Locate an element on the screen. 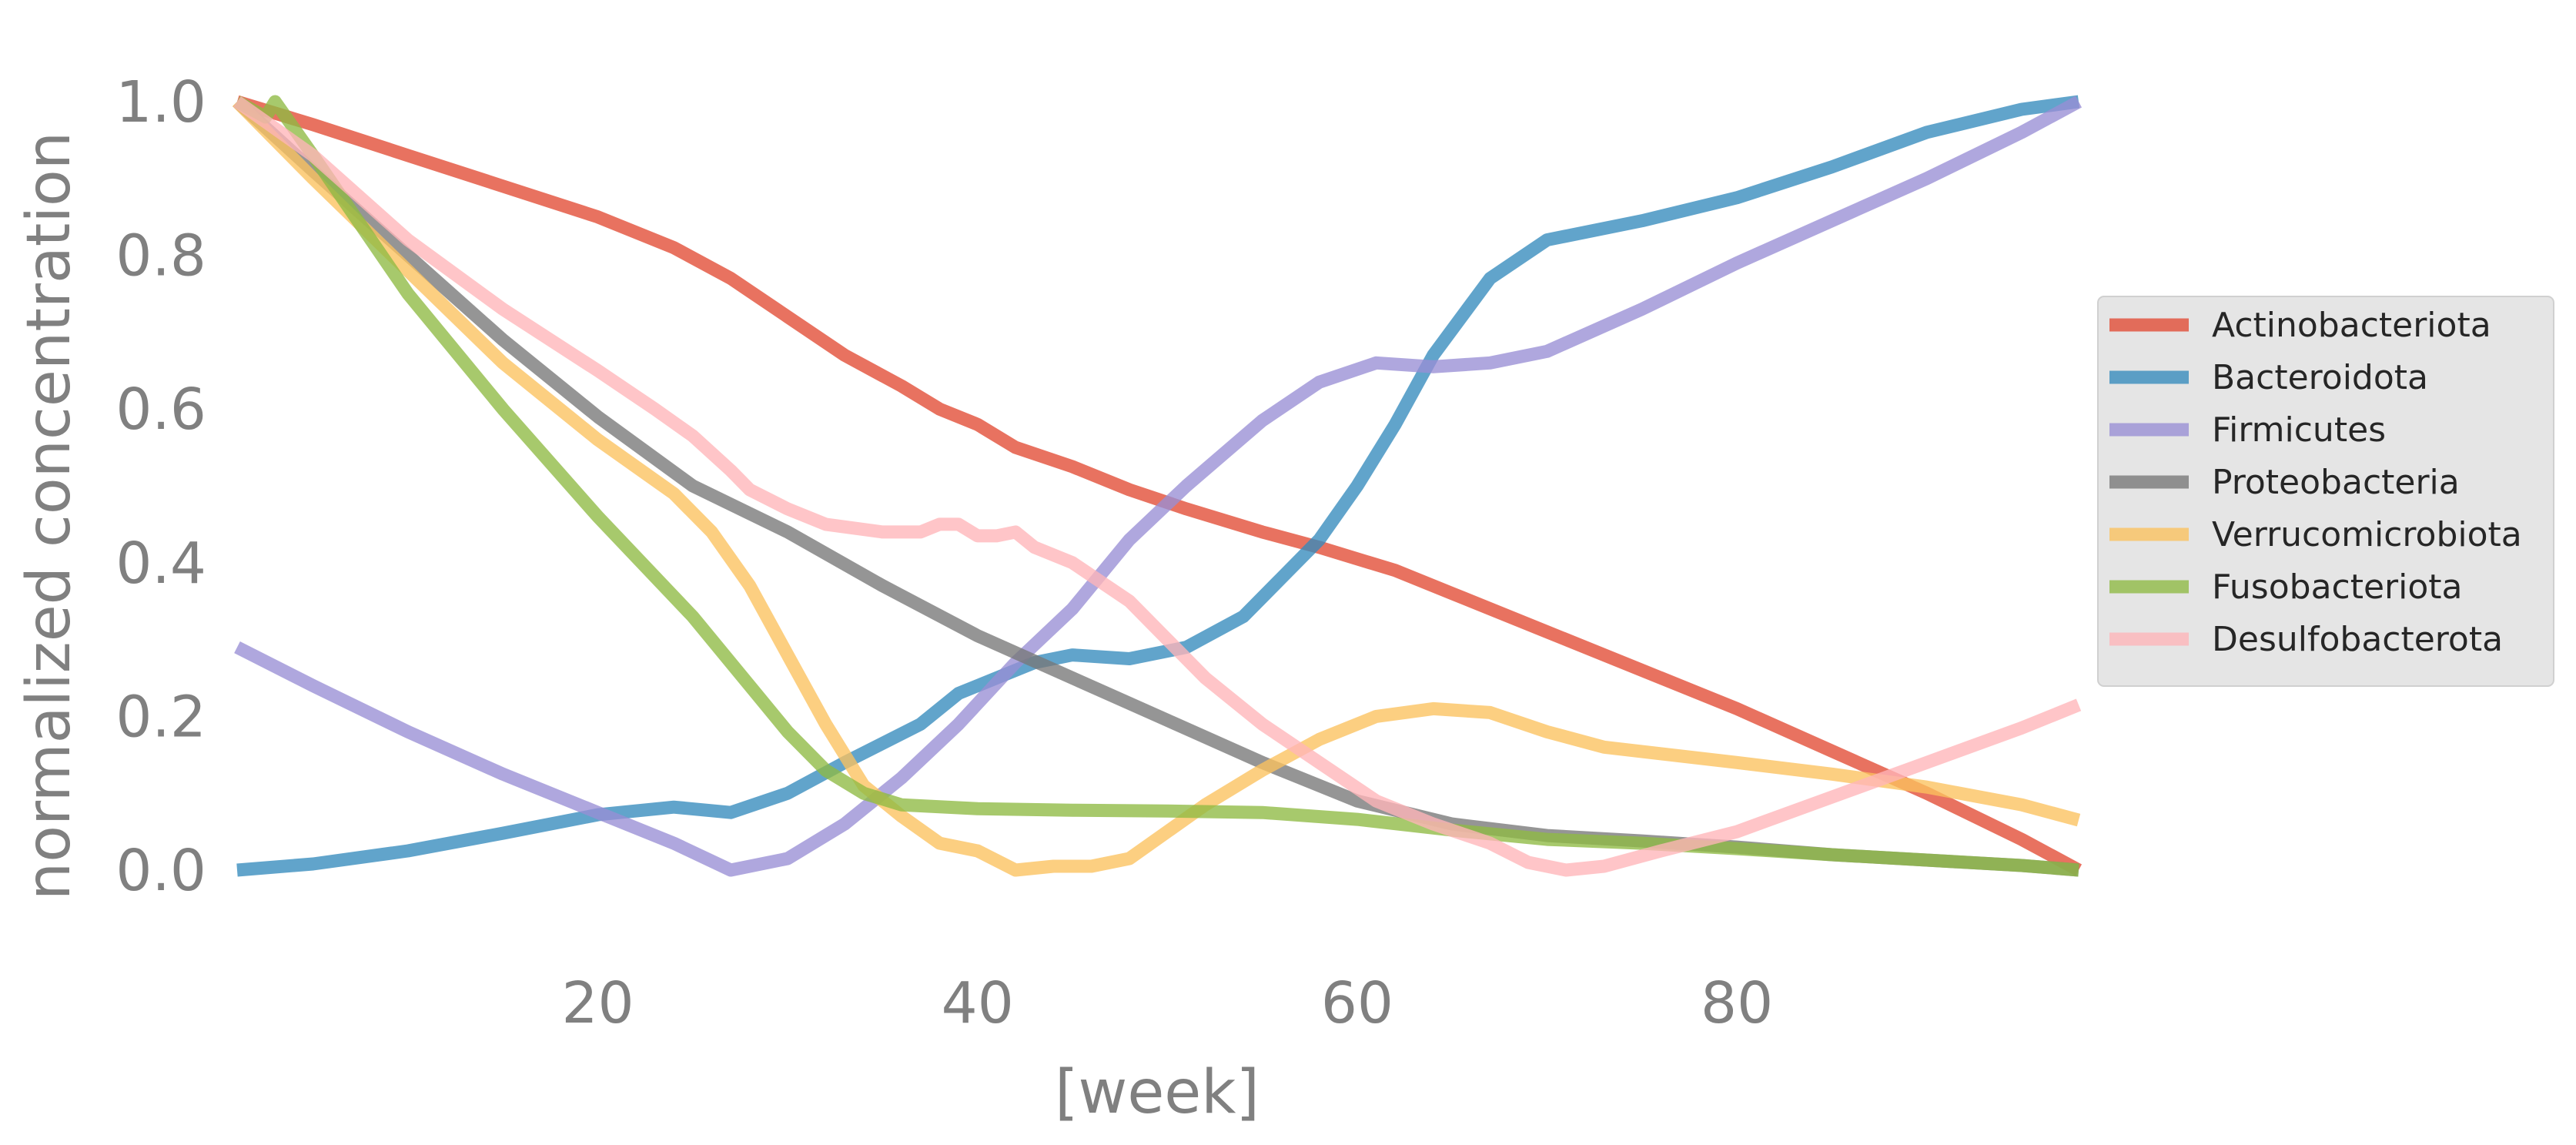 The width and height of the screenshot is (2576, 1145). x-axis-ticks: 20 40 60 80 is located at coordinates (1167, 1003).